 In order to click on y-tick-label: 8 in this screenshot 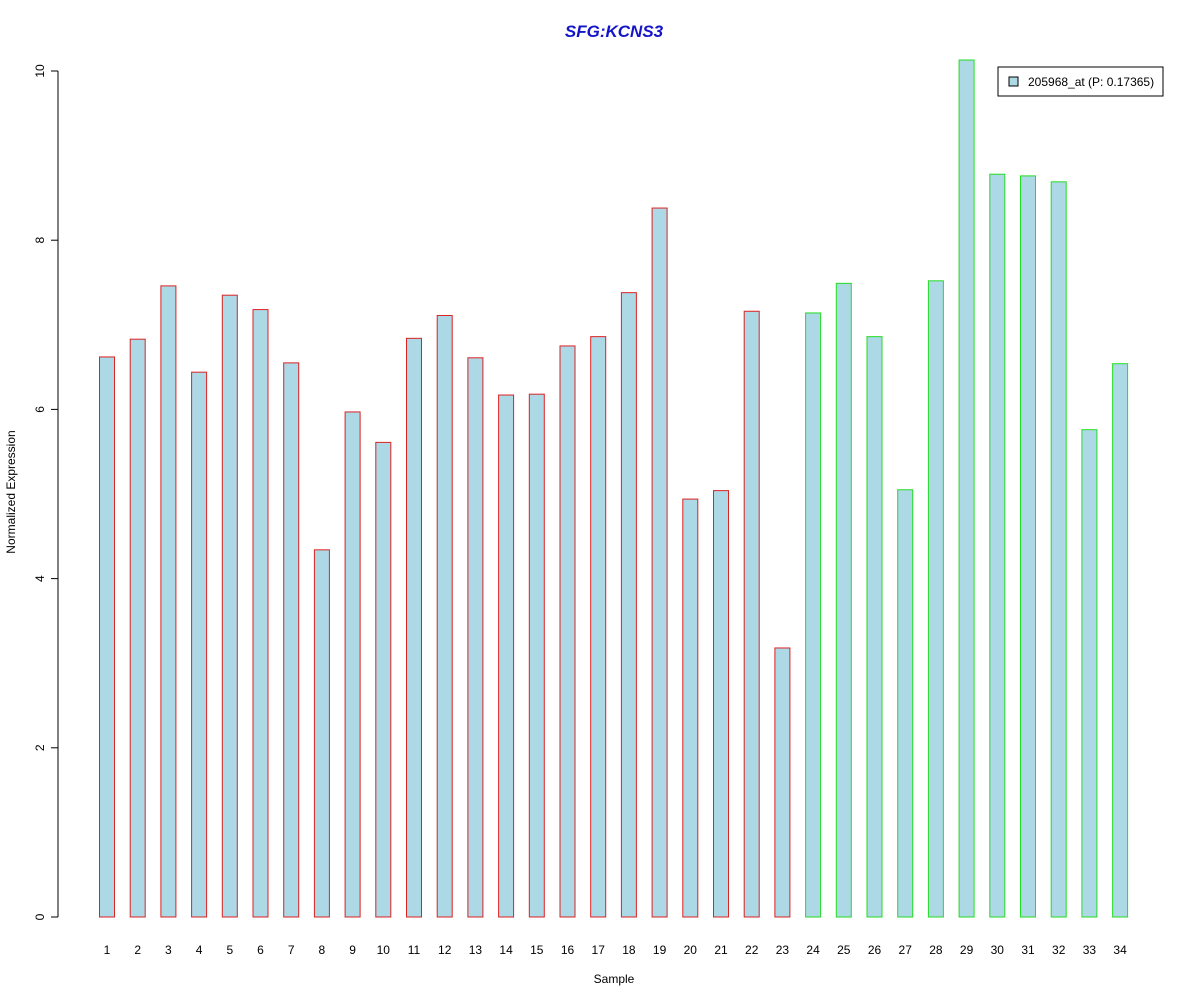, I will do `click(40, 240)`.